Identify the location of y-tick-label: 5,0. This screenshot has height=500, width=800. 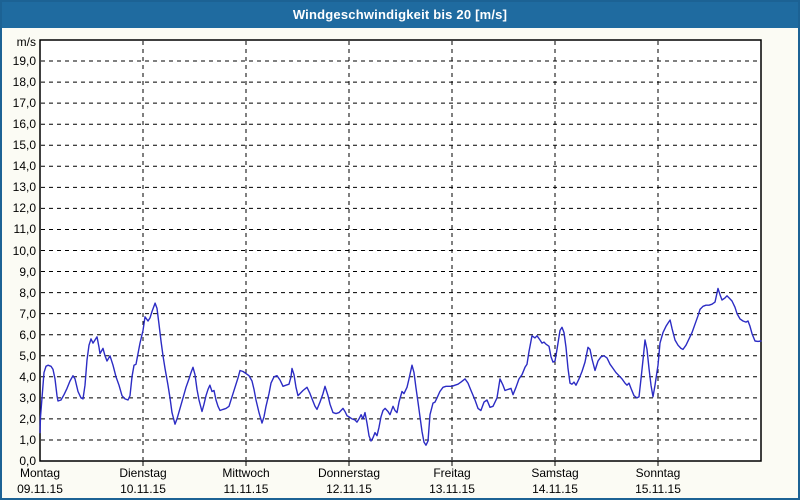
(27, 355).